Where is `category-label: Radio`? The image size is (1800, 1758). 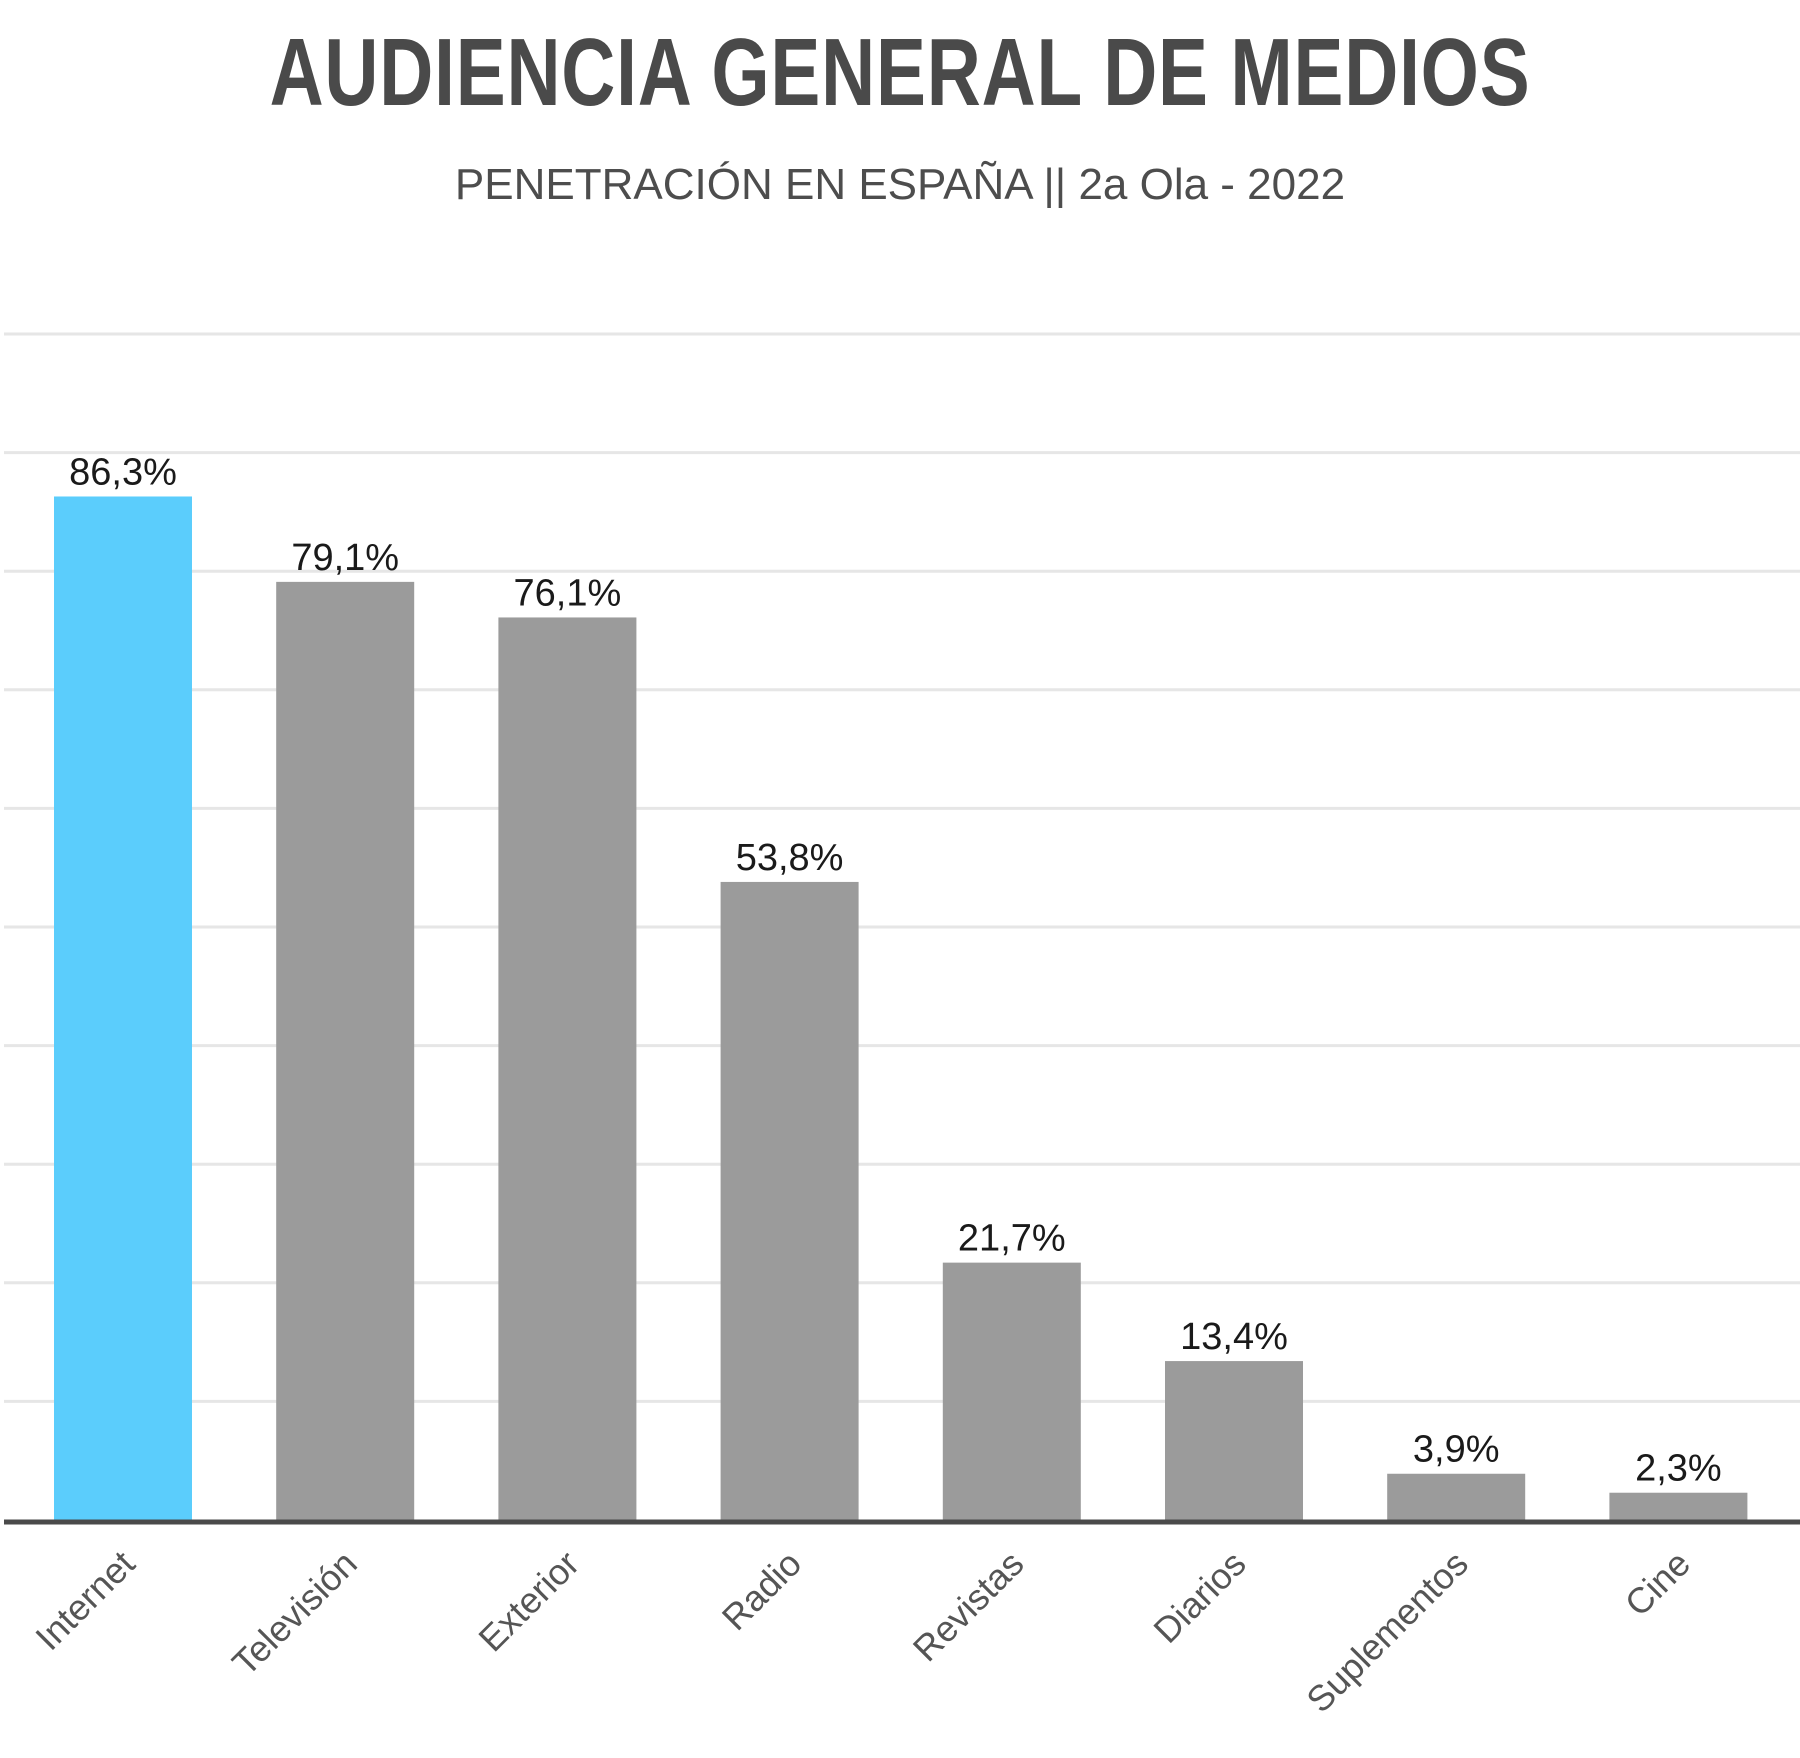 category-label: Radio is located at coordinates (762, 1591).